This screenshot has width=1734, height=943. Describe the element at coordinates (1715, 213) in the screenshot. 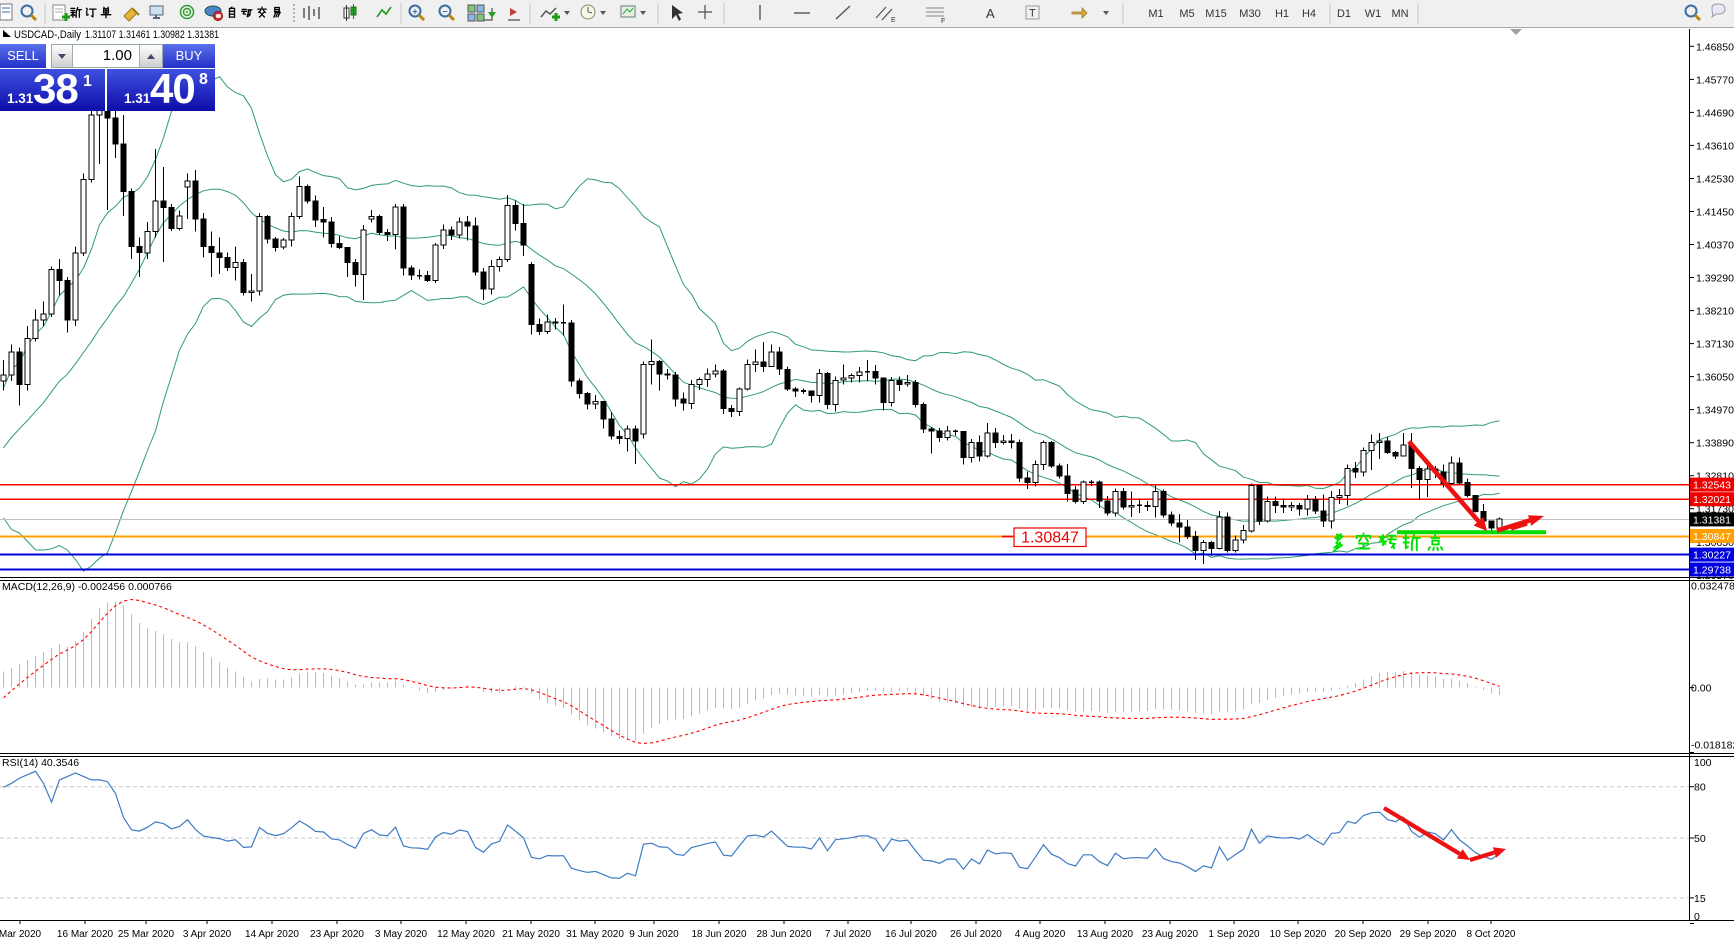

I see `svg-text: 1.41450` at that location.